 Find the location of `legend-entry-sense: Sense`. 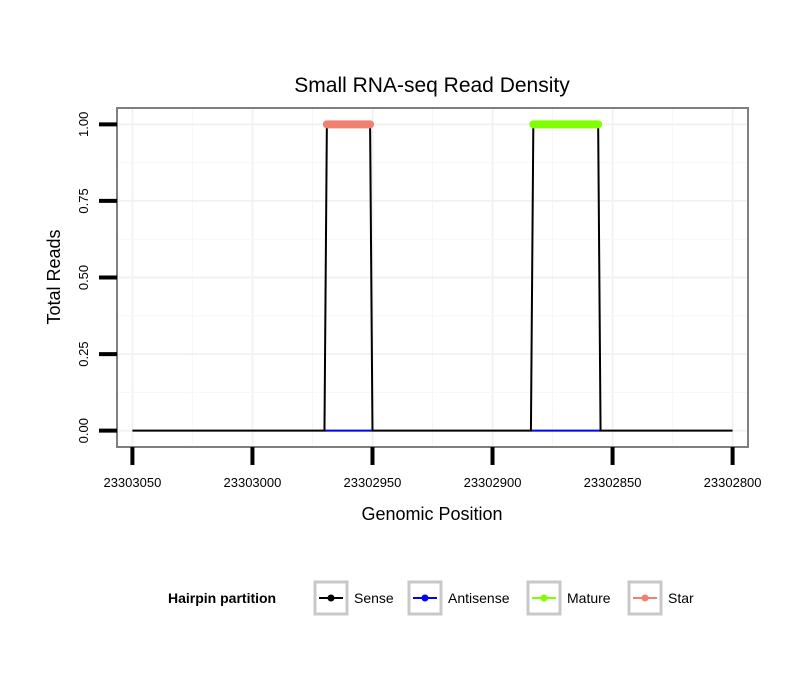

legend-entry-sense: Sense is located at coordinates (353, 598).